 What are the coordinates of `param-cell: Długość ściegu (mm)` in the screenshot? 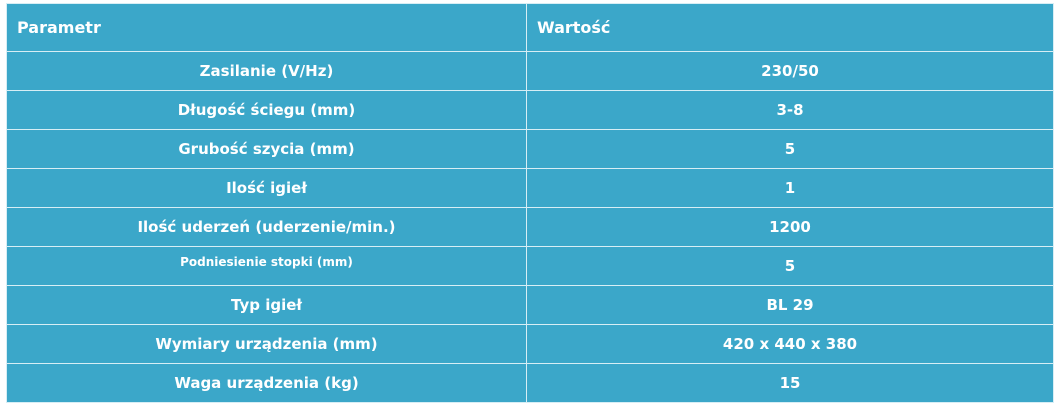 It's located at (266, 110).